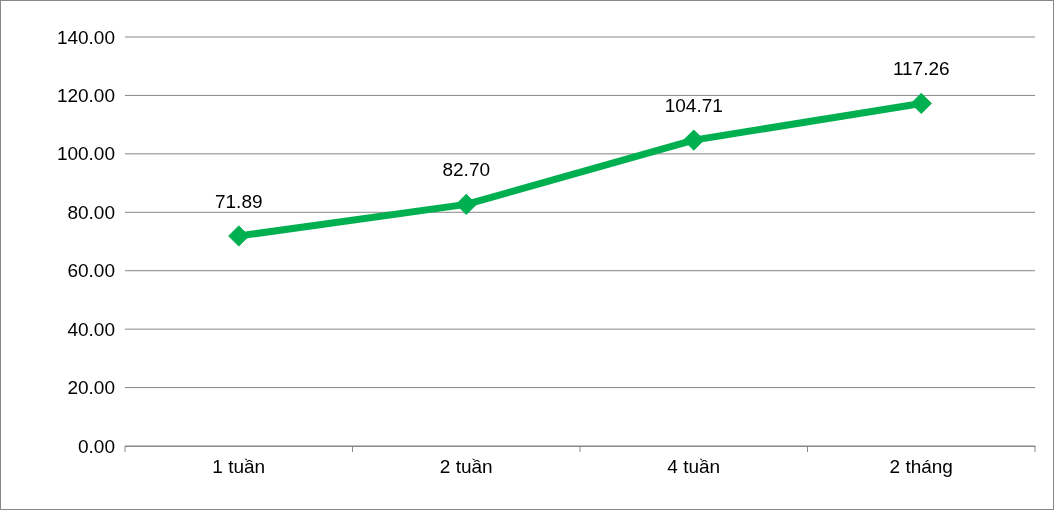 The height and width of the screenshot is (511, 1055). Describe the element at coordinates (238, 201) in the screenshot. I see `data-label: 71.89` at that location.